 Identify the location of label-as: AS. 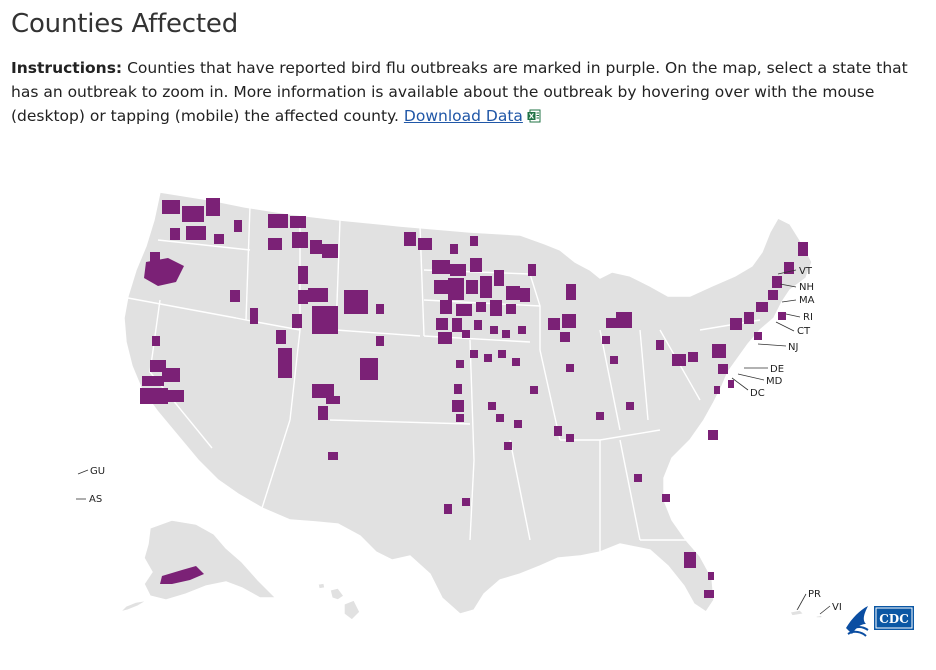
(95, 499).